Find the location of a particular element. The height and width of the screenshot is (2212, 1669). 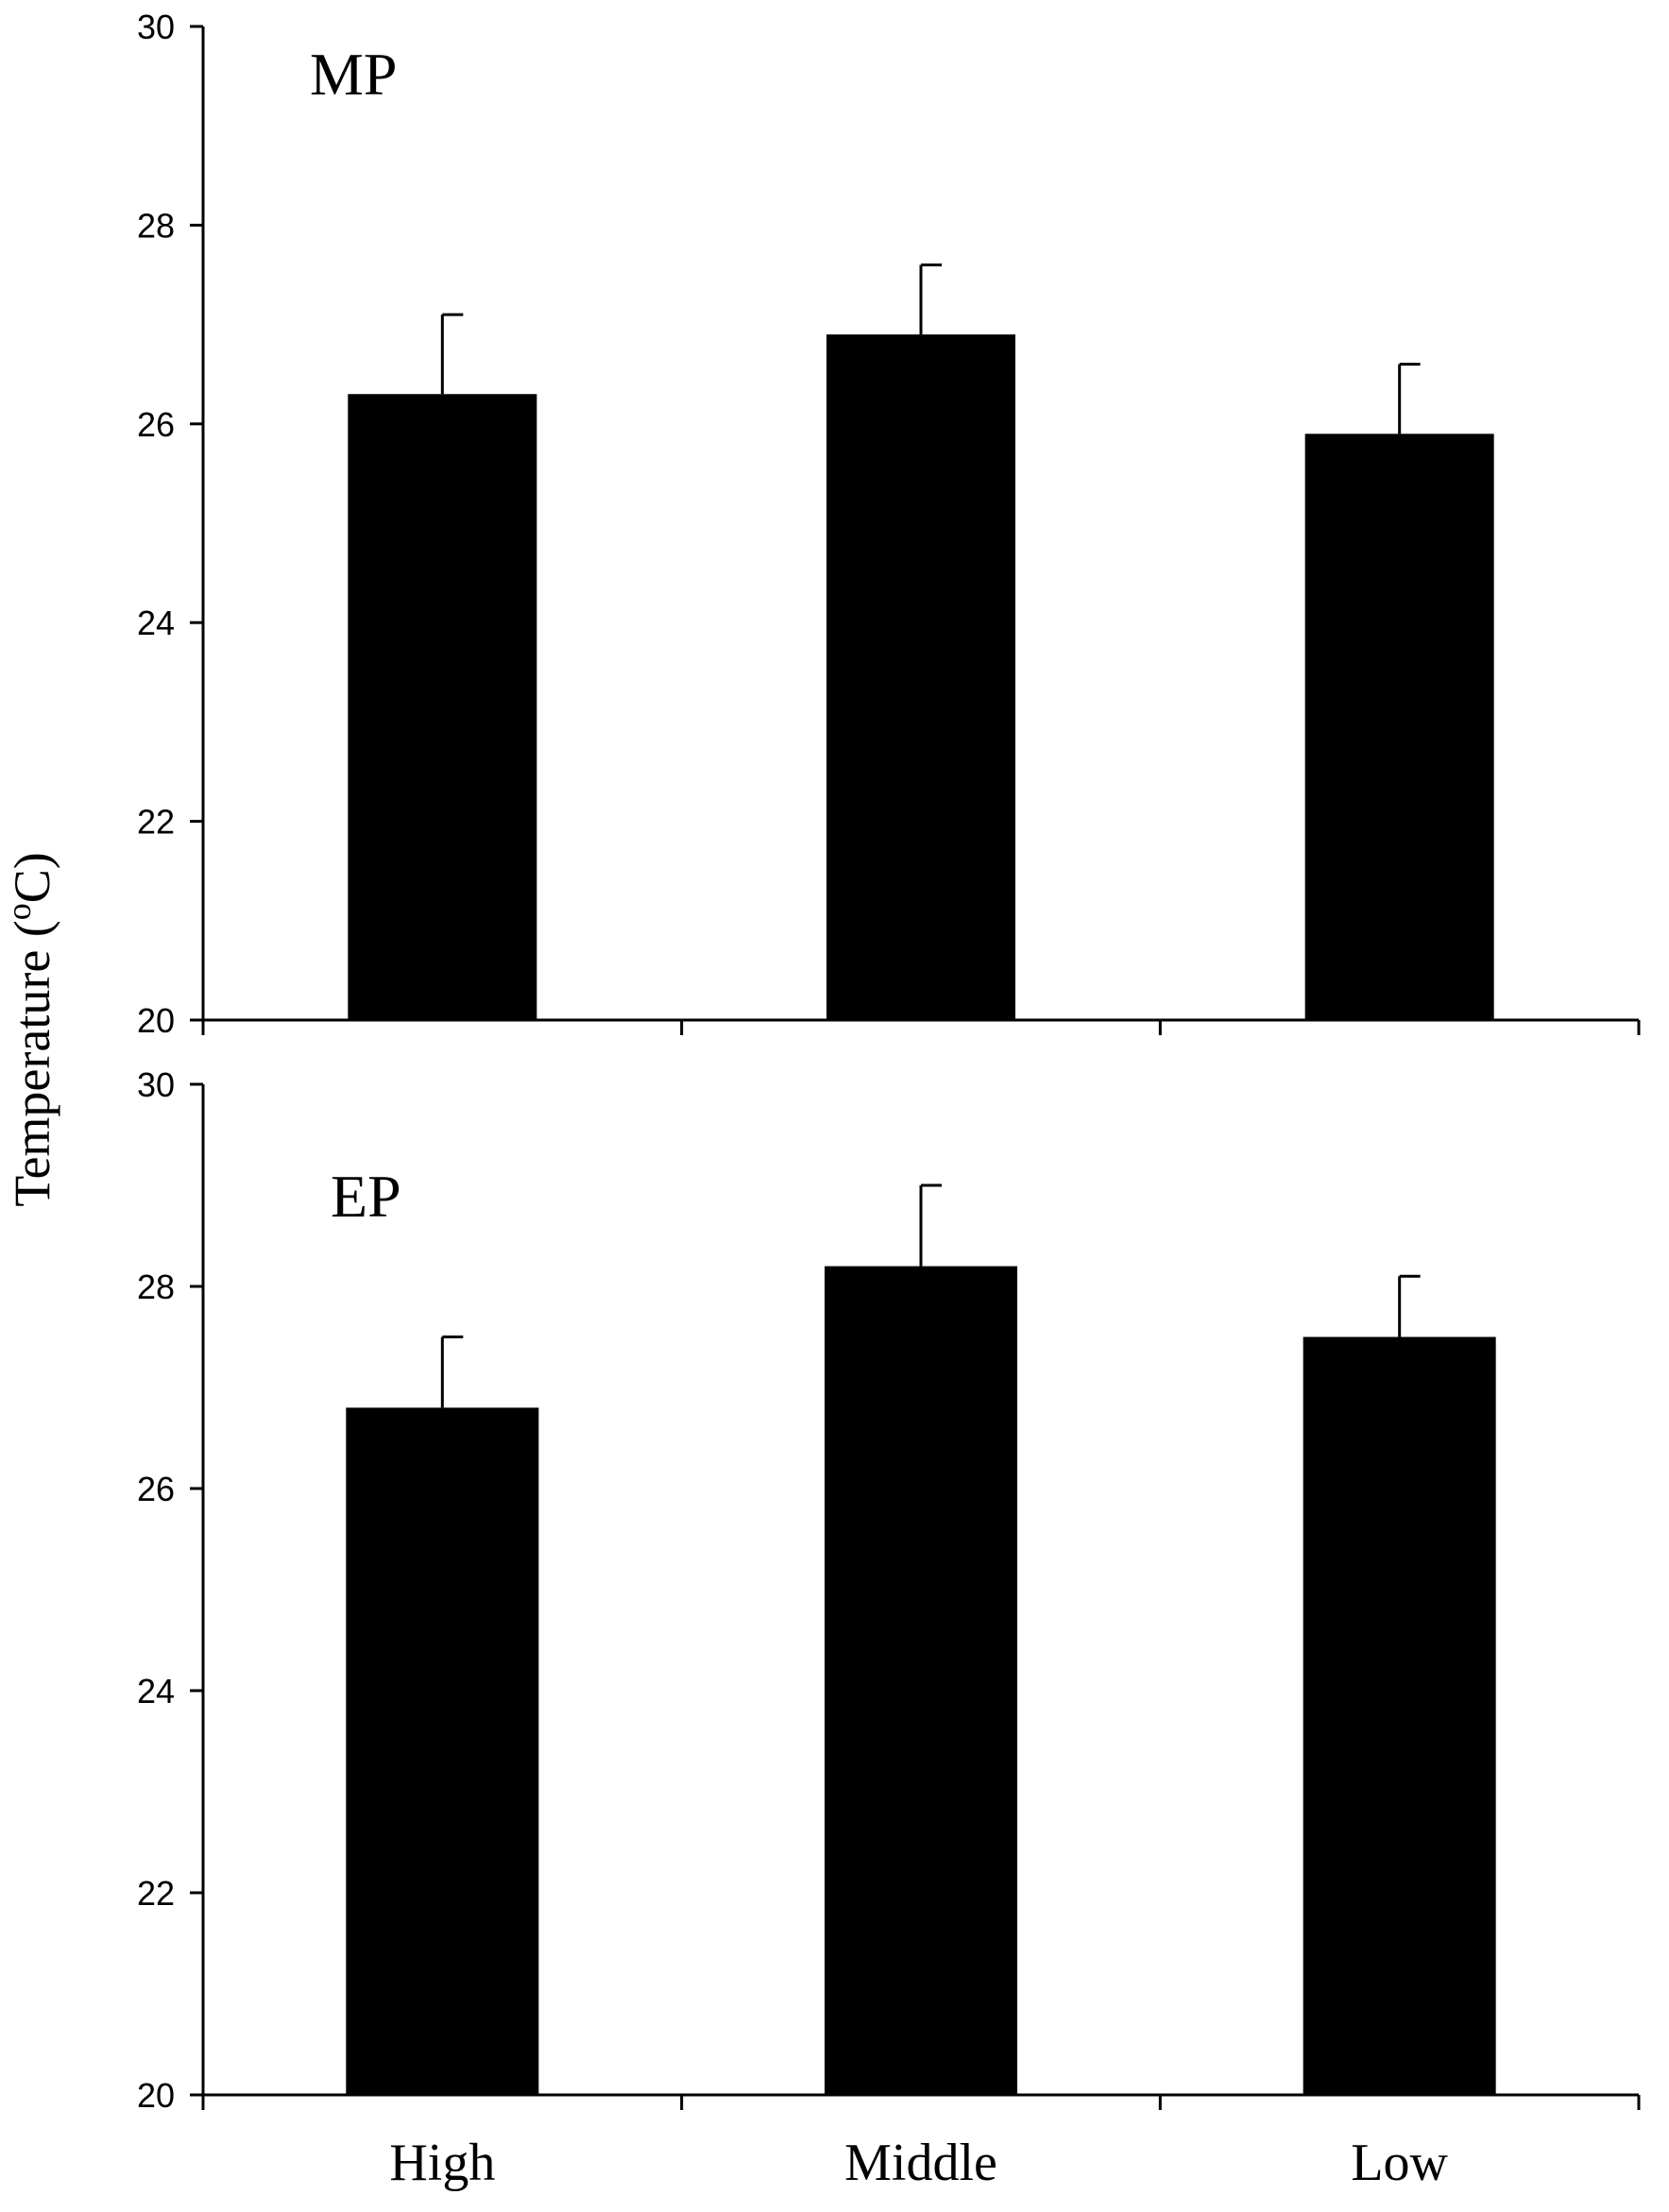

category-label-low: Low is located at coordinates (1400, 2163).